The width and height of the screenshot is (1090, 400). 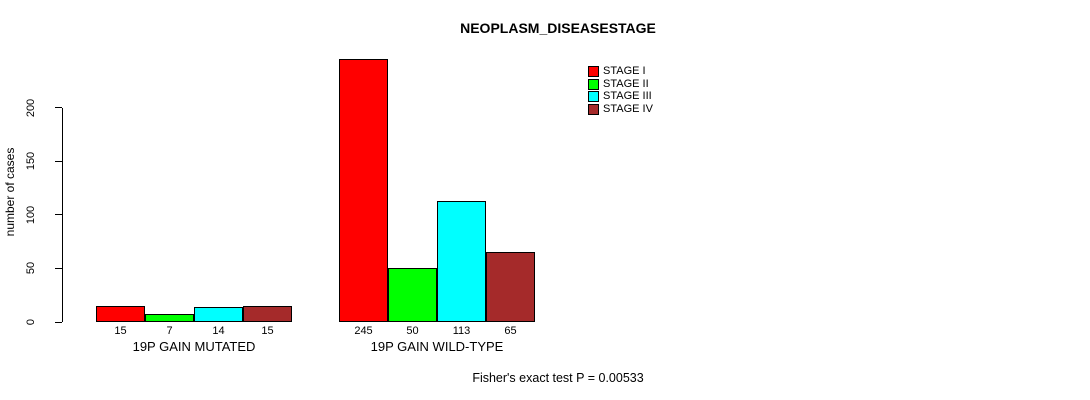 I want to click on bar-stage-ii-19p-gain-wild-type, so click(x=412, y=295).